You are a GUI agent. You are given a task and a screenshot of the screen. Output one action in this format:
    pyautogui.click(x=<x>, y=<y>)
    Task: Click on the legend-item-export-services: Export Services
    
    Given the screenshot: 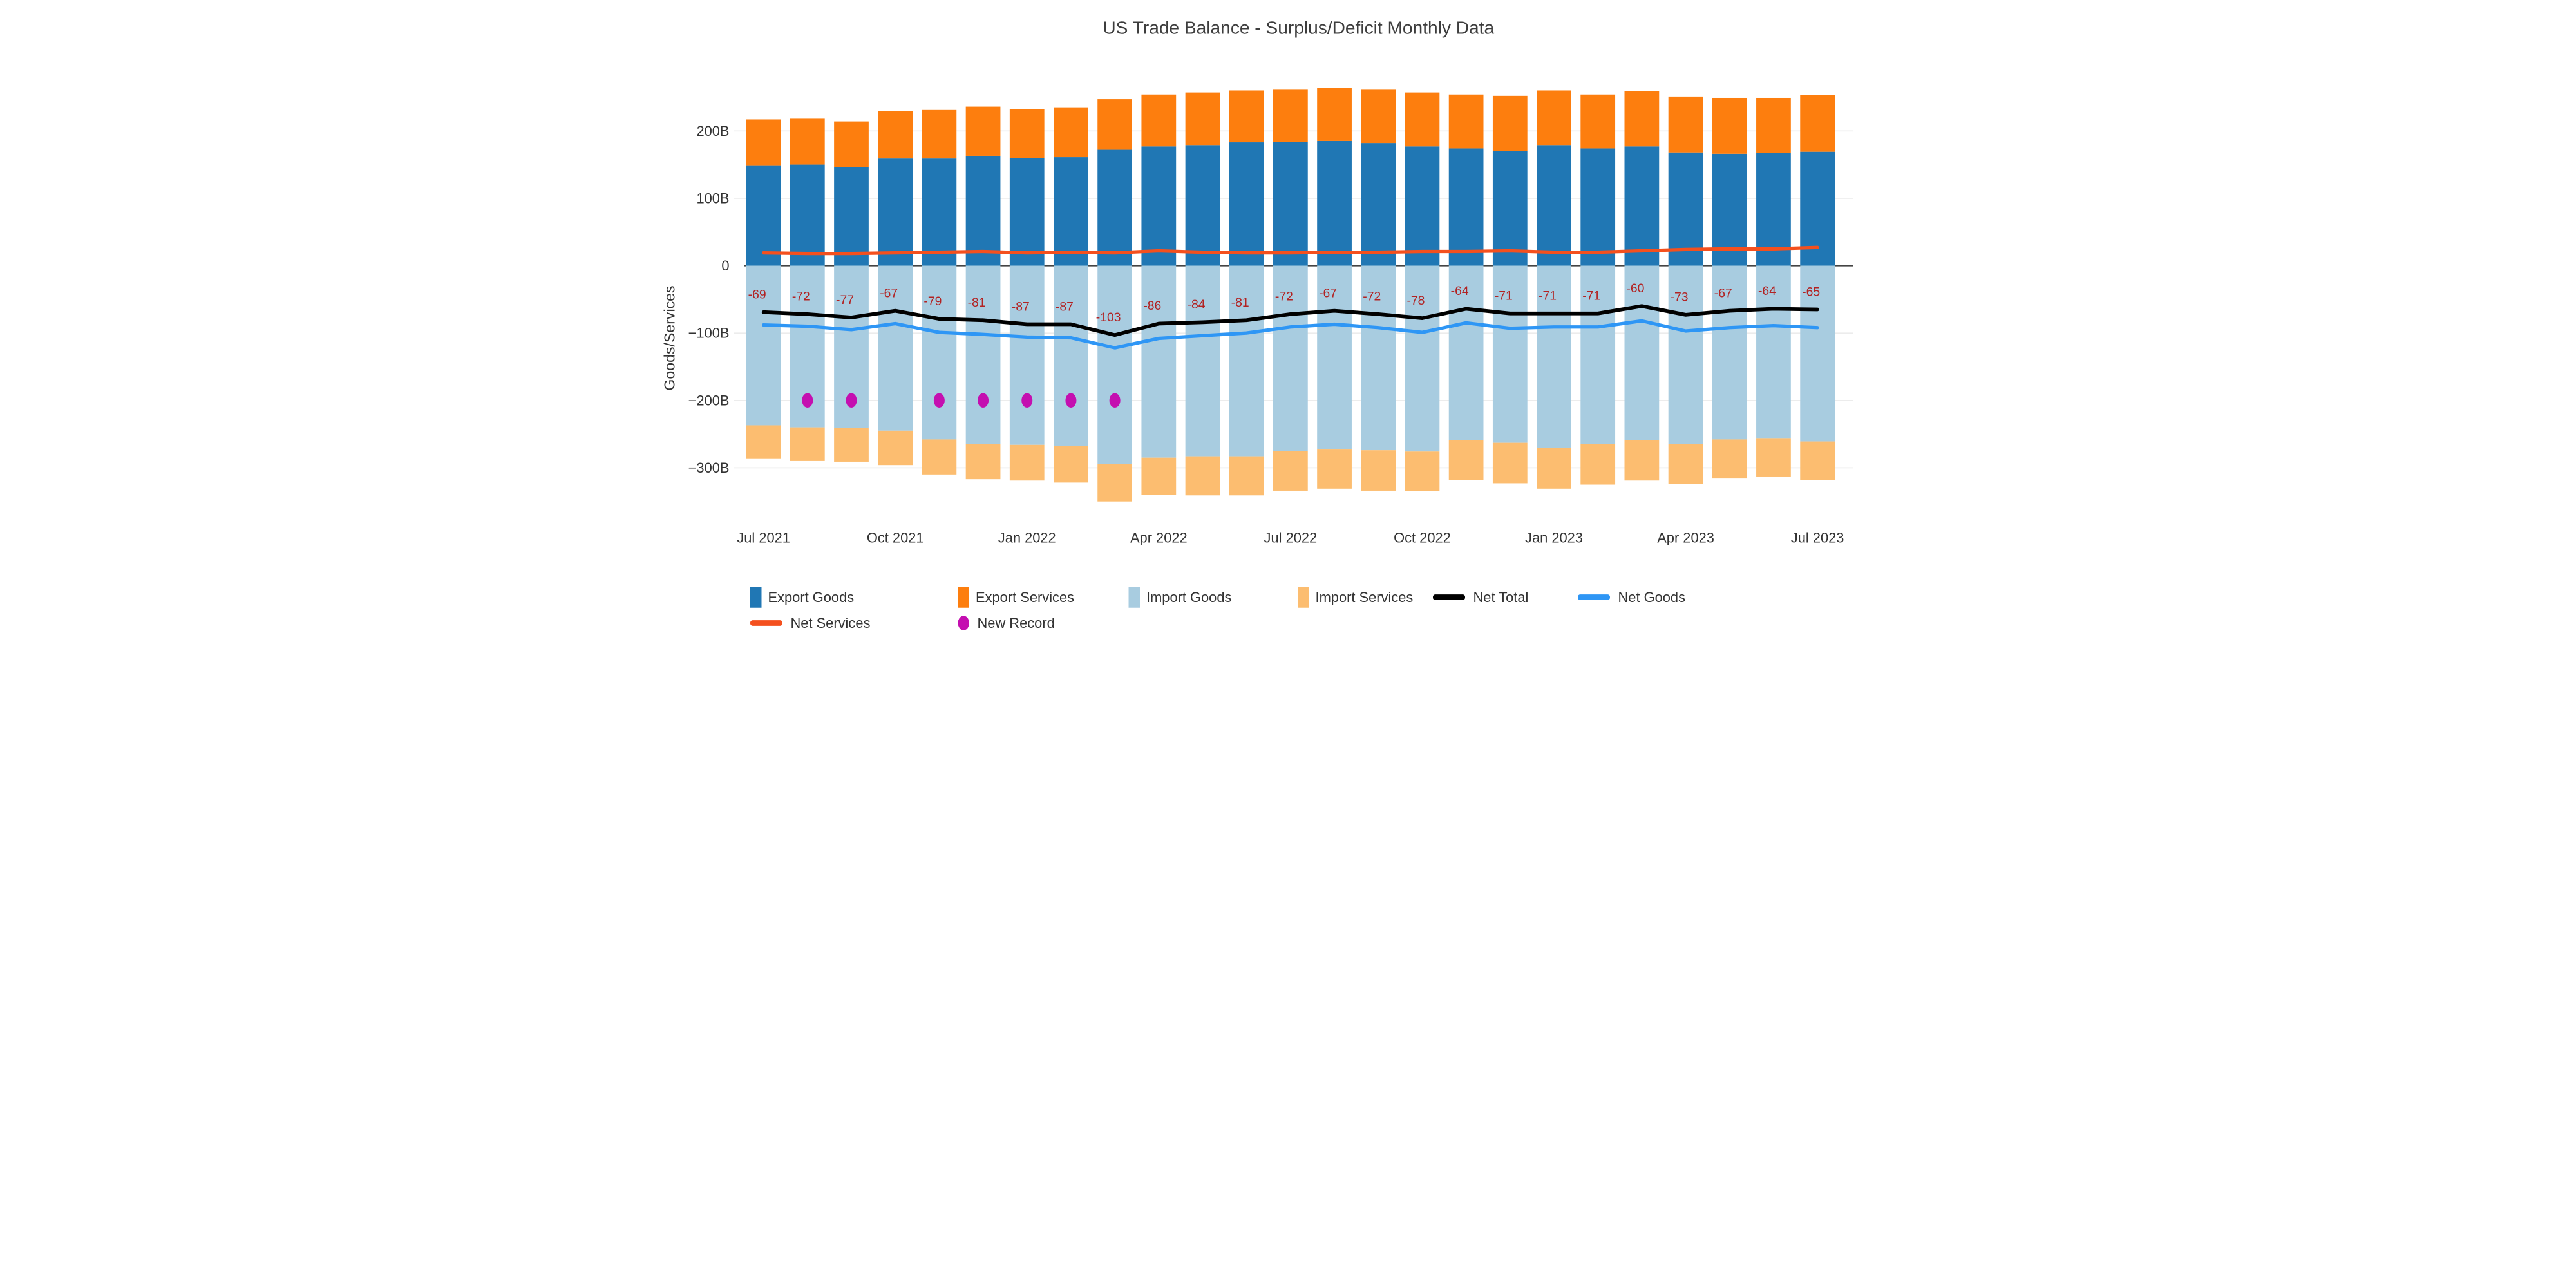 What is the action you would take?
    pyautogui.click(x=1016, y=597)
    